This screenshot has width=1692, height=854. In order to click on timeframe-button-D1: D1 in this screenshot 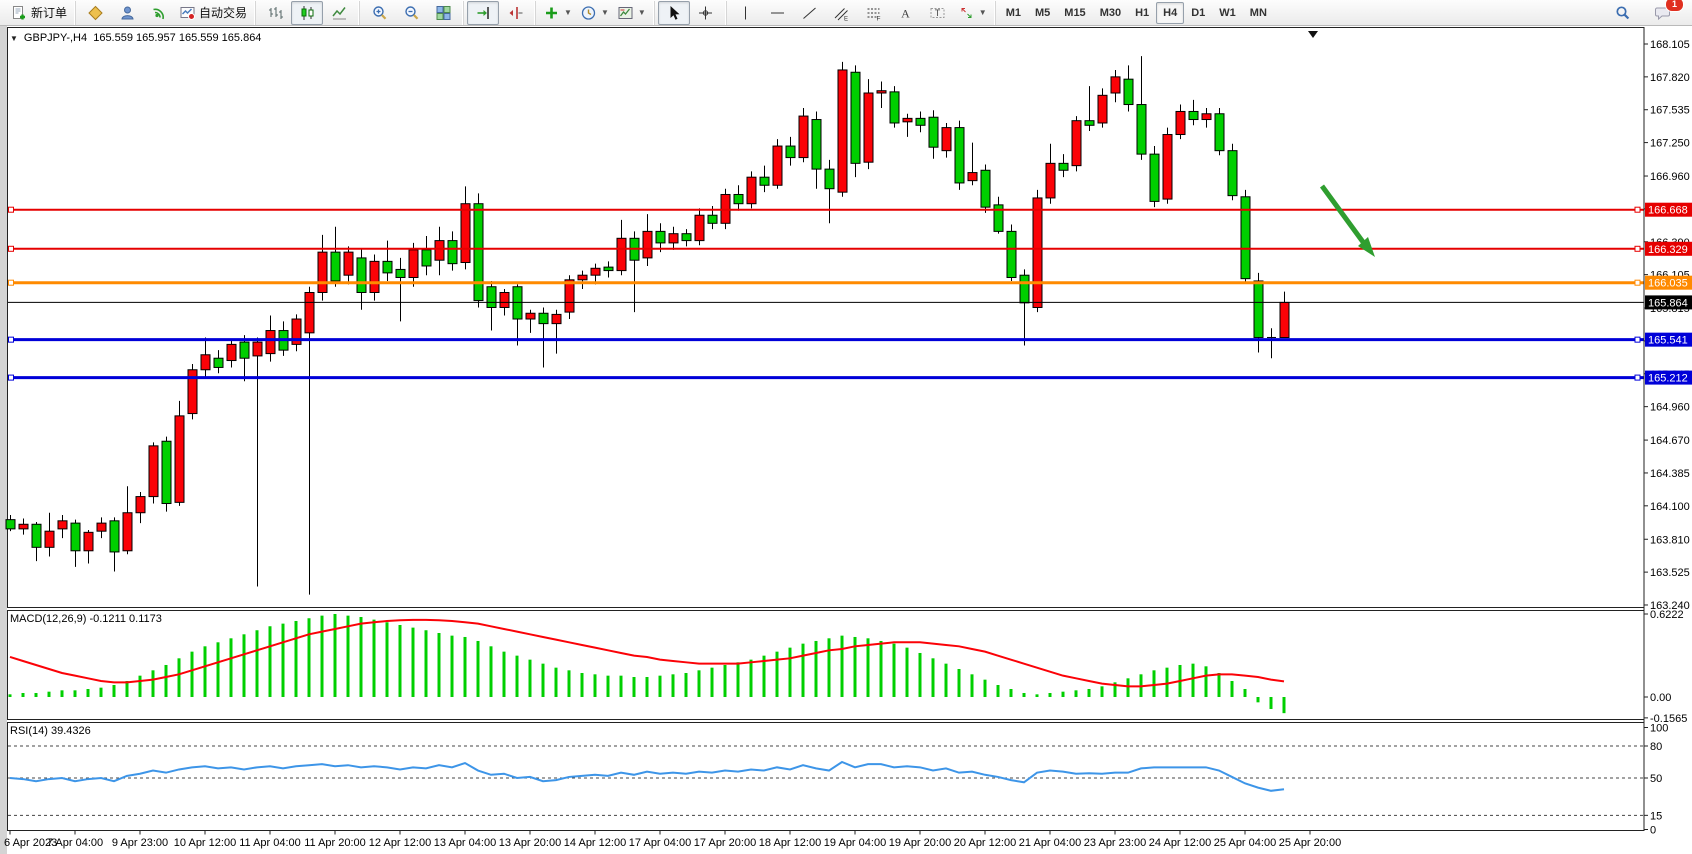, I will do `click(1198, 12)`.